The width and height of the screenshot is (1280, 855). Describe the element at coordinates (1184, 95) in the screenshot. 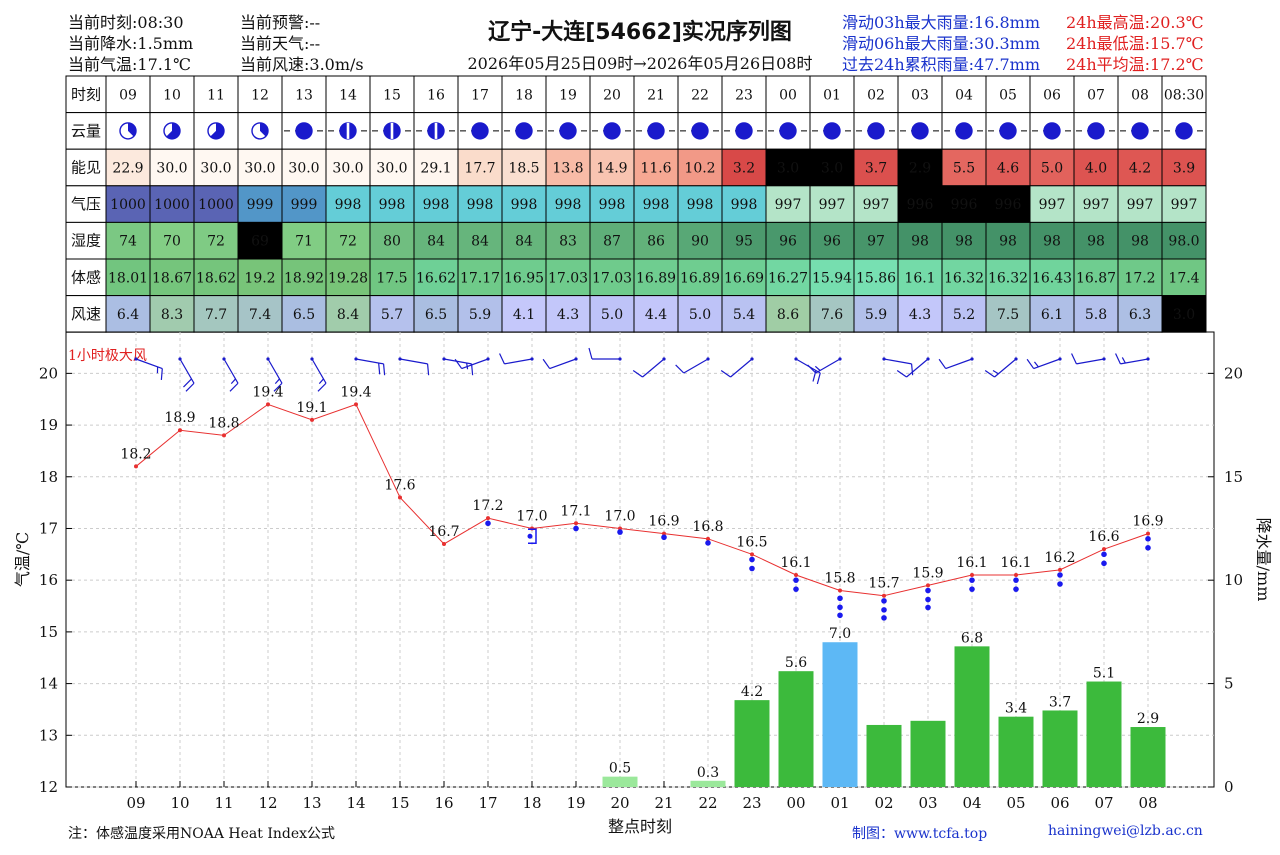

I see `time-value: 08:30` at that location.